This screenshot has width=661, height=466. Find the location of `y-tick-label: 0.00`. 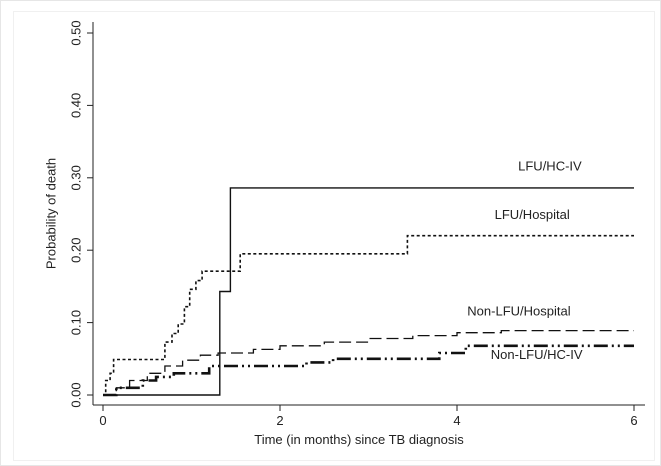

y-tick-label: 0.00 is located at coordinates (75, 394).